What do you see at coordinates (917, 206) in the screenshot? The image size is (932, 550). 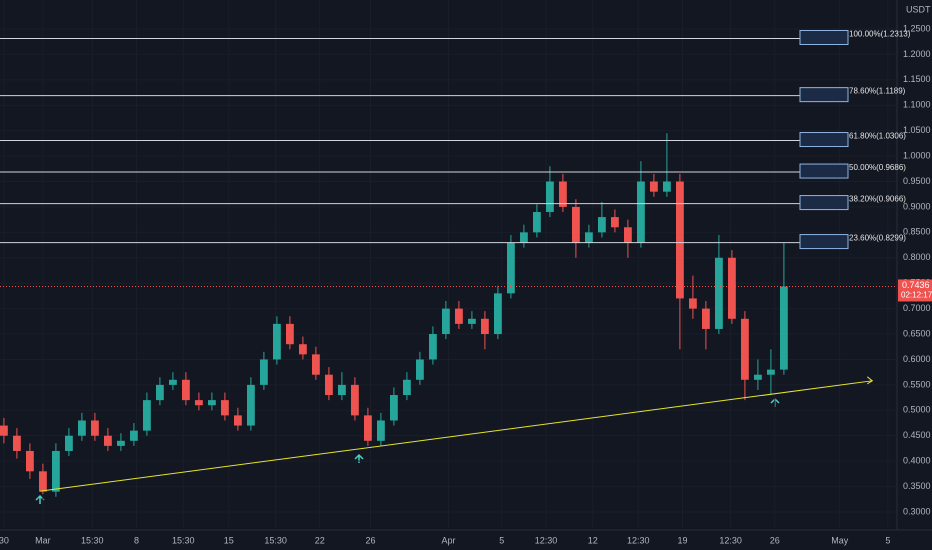 I see `y-tick-label: 0.9000` at bounding box center [917, 206].